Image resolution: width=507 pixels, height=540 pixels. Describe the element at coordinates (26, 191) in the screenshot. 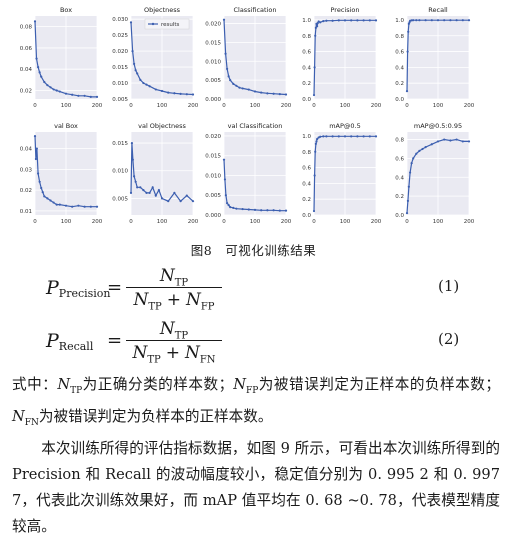

I see `y-tick-label: 0.02` at that location.